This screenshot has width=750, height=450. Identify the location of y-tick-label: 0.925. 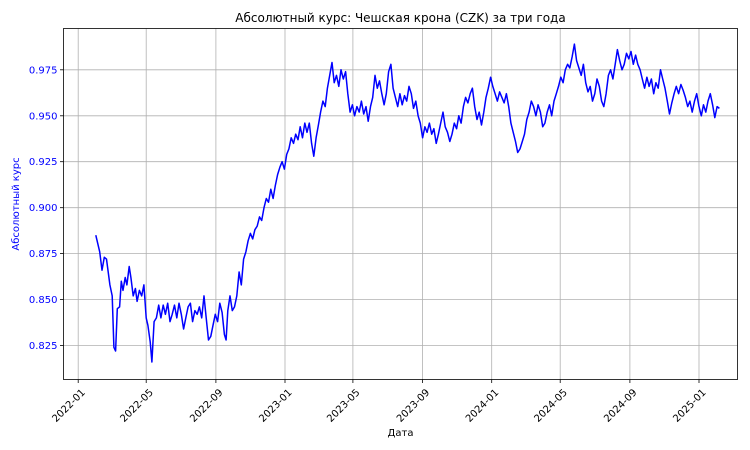
(43, 162).